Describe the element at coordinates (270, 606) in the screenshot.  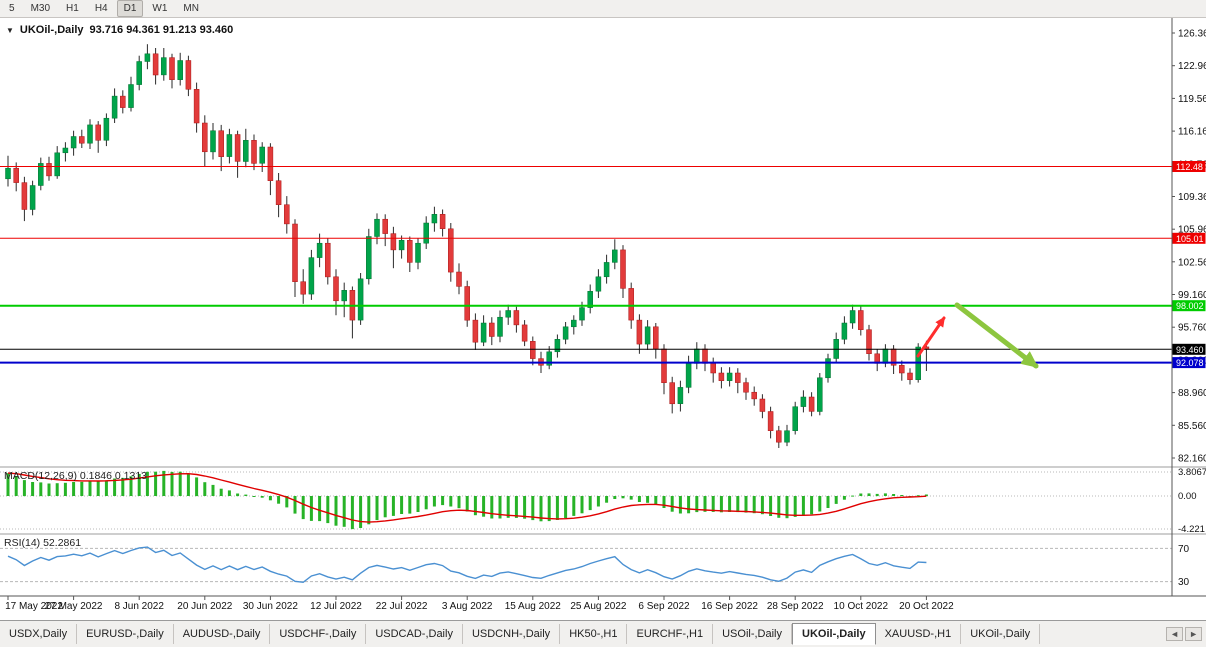
I see `svg-text: 30 Jun 2022` at that location.